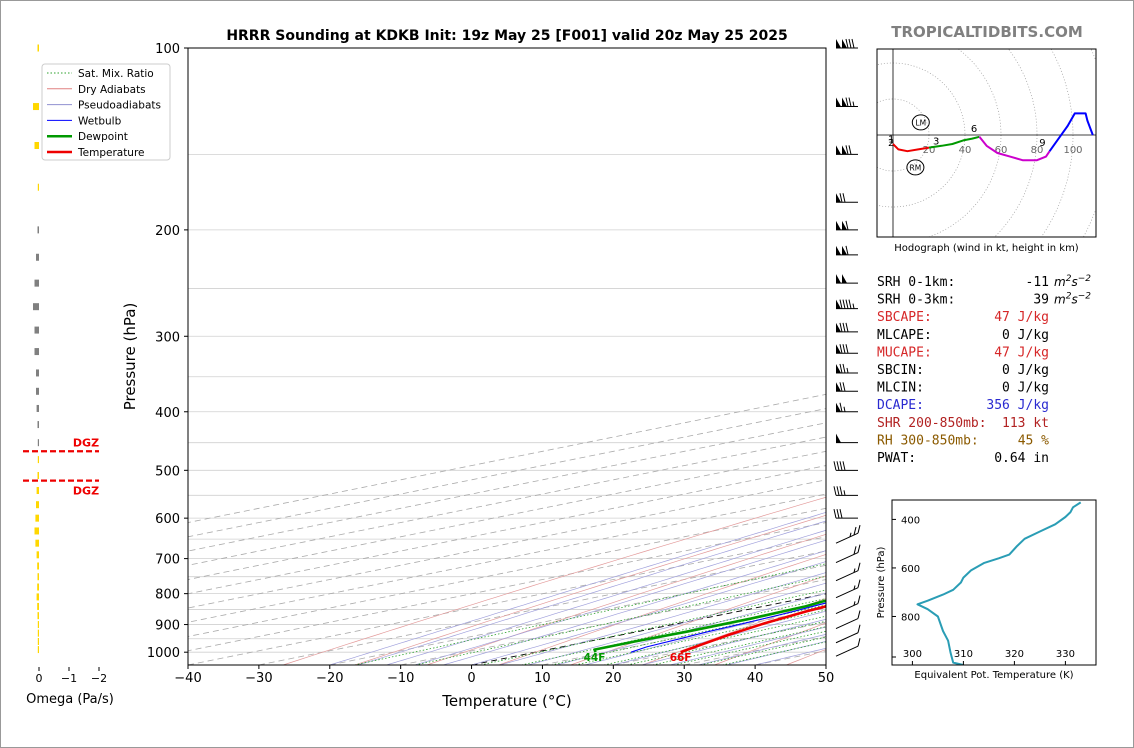 This screenshot has height=748, width=1134. I want to click on omega-tick-label: −2, so click(99, 678).